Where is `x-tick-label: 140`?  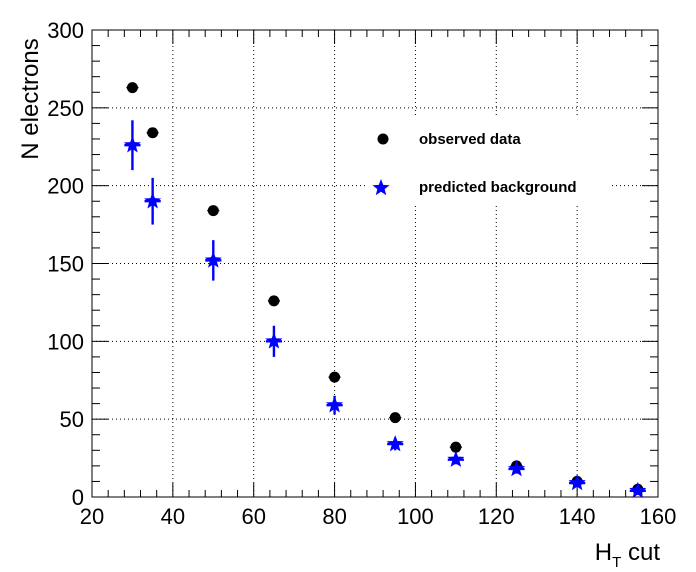
x-tick-label: 140 is located at coordinates (577, 516).